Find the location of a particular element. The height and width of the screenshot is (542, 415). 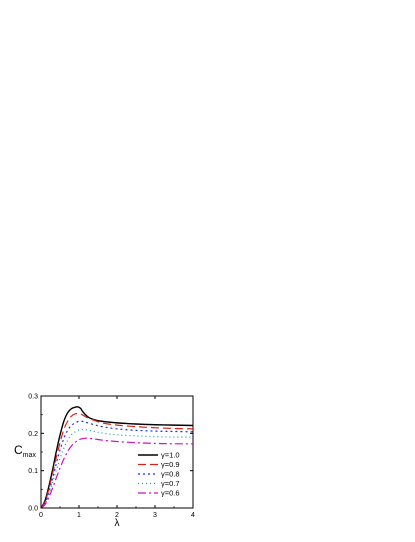

y-tick-label: 0.0 is located at coordinates (33, 509).